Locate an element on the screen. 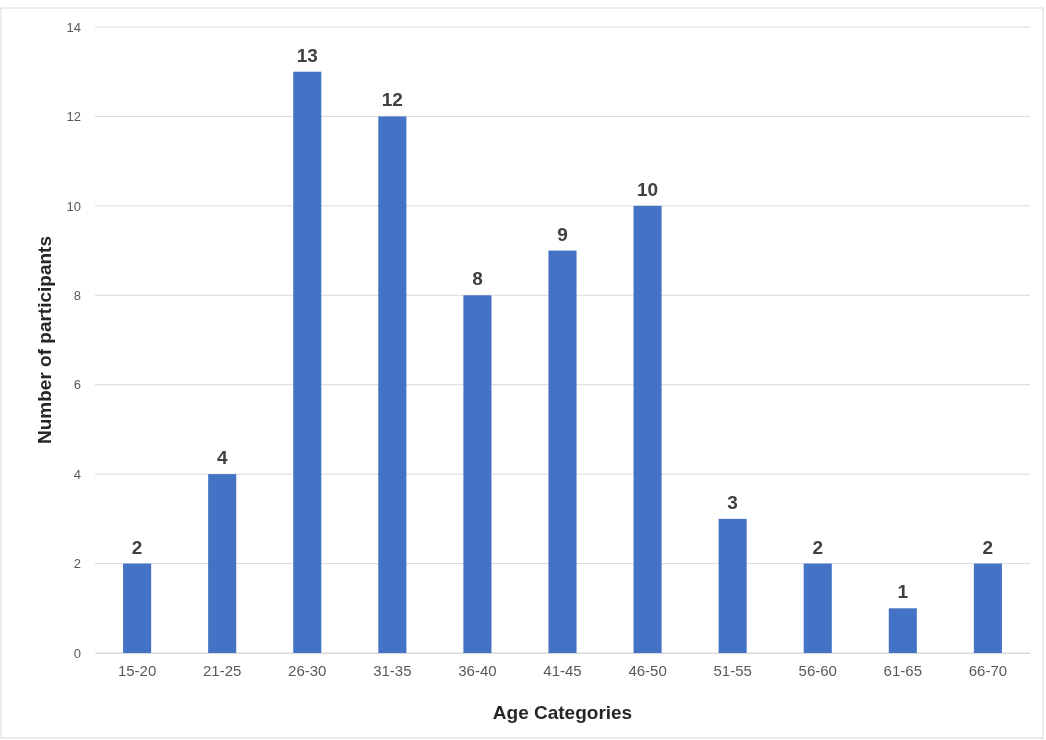  y-tick-label: 4 is located at coordinates (77, 474).